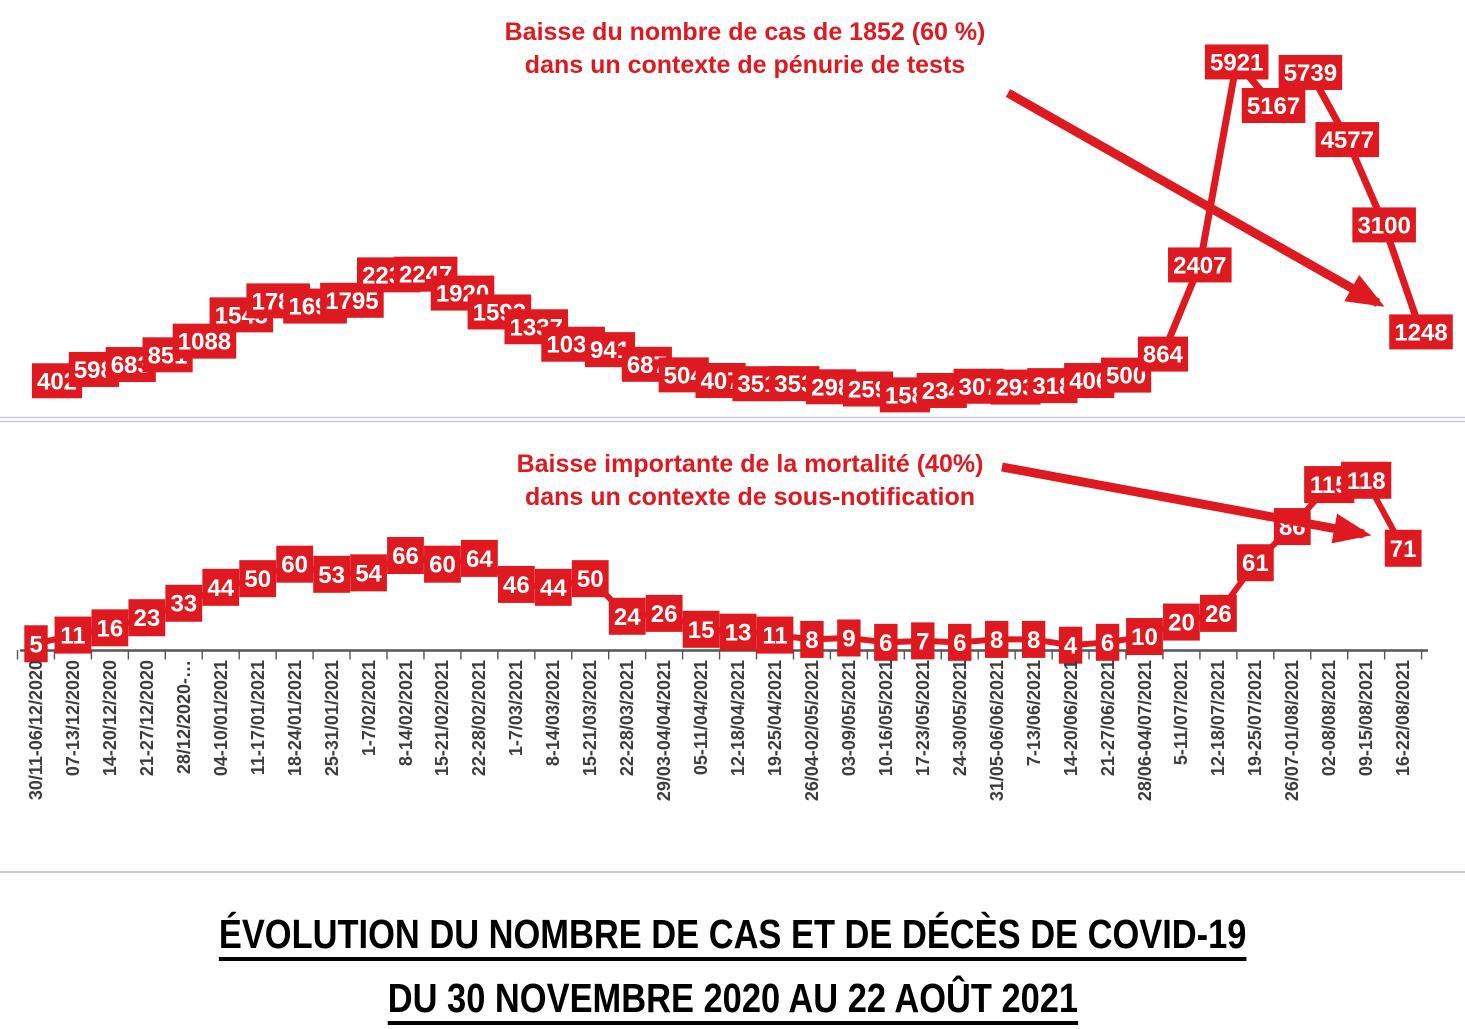  I want to click on deaths-data-label: 26, so click(664, 613).